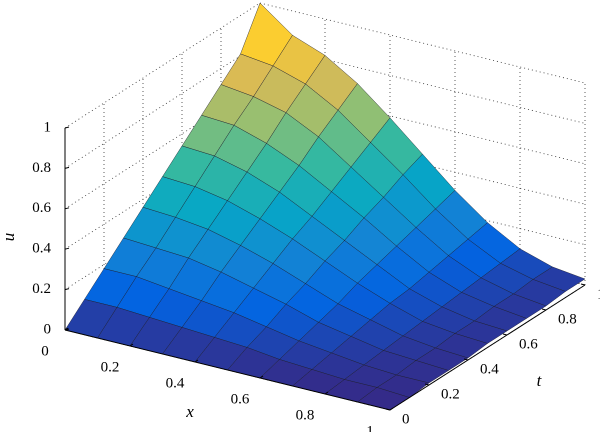 This screenshot has width=600, height=432. What do you see at coordinates (41, 168) in the screenshot?
I see `u-tick-label: 0.8` at bounding box center [41, 168].